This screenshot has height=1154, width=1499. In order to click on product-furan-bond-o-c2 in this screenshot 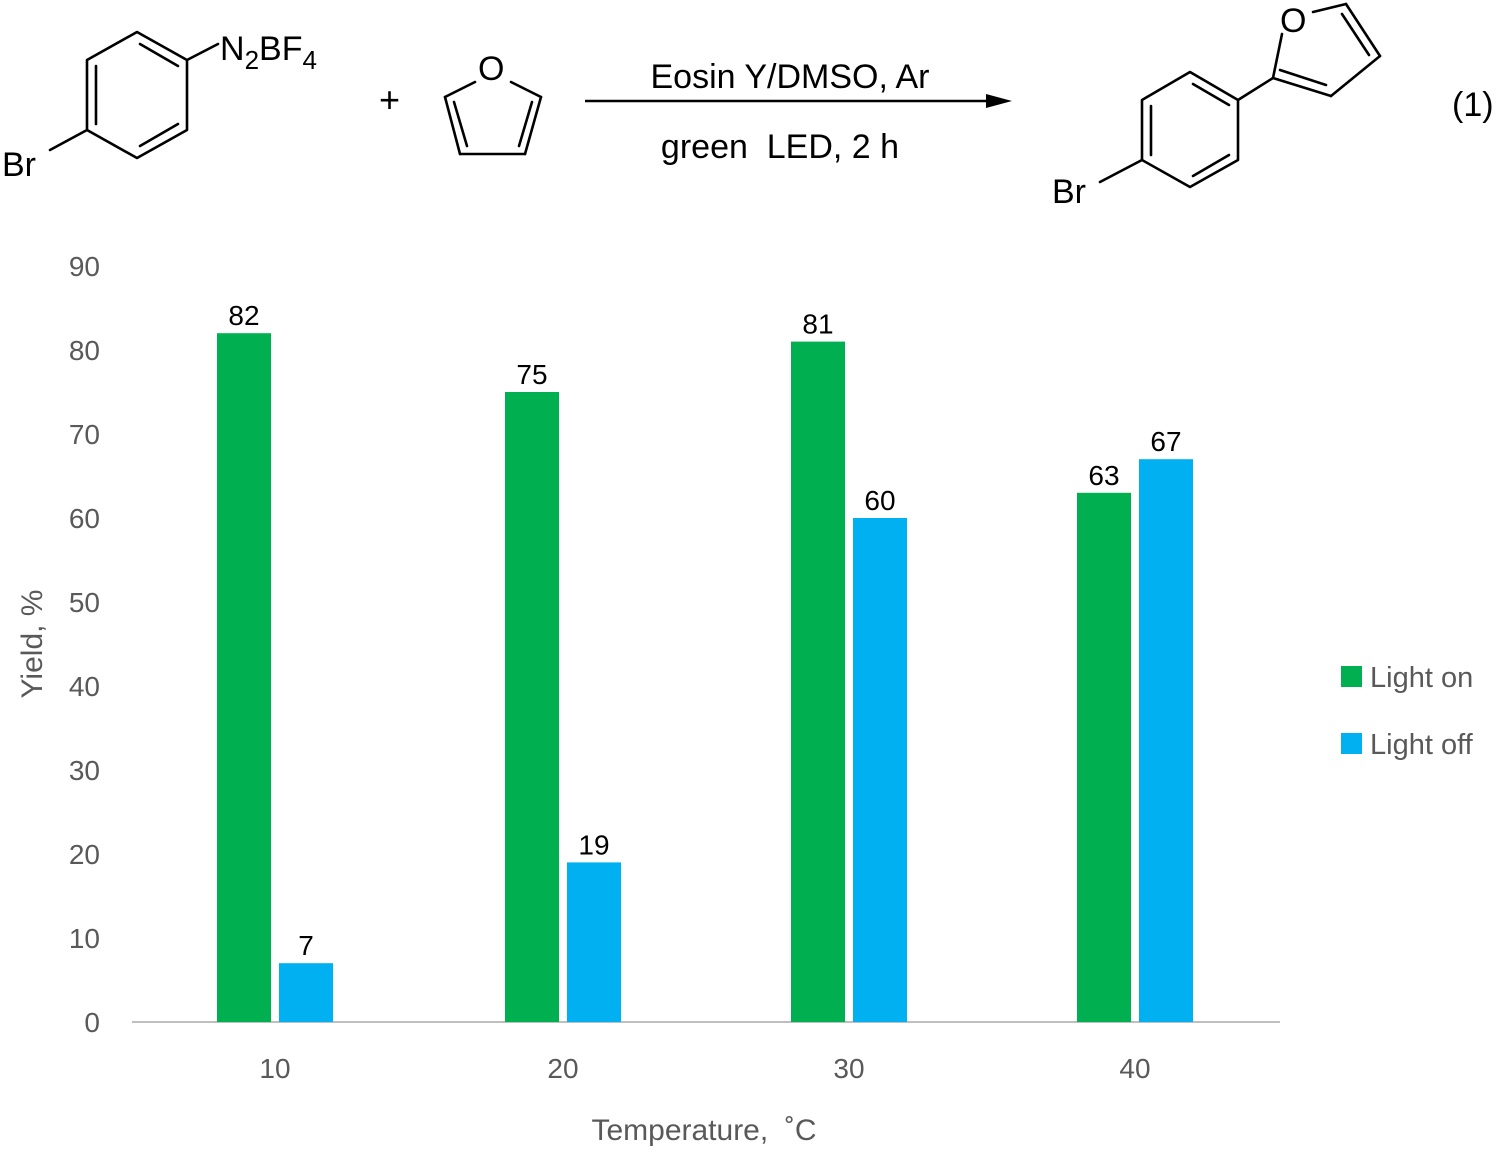, I will do `click(1277, 56)`.